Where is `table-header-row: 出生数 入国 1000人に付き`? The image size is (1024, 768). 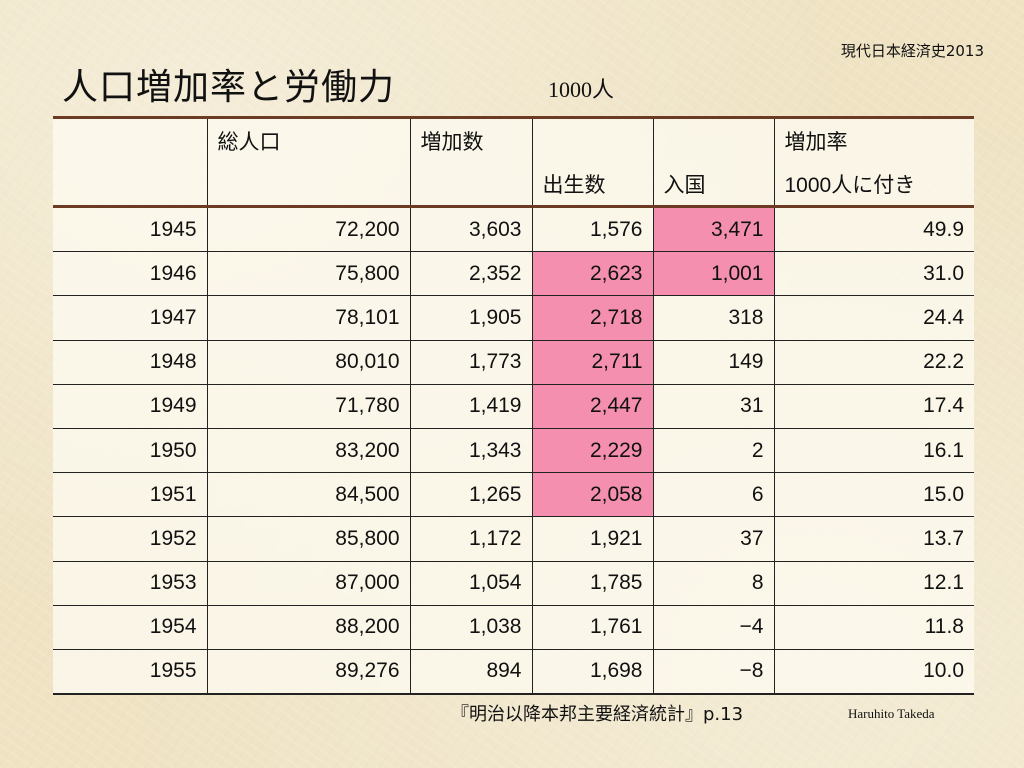
table-header-row: 出生数 入国 1000人に付き is located at coordinates (513, 185).